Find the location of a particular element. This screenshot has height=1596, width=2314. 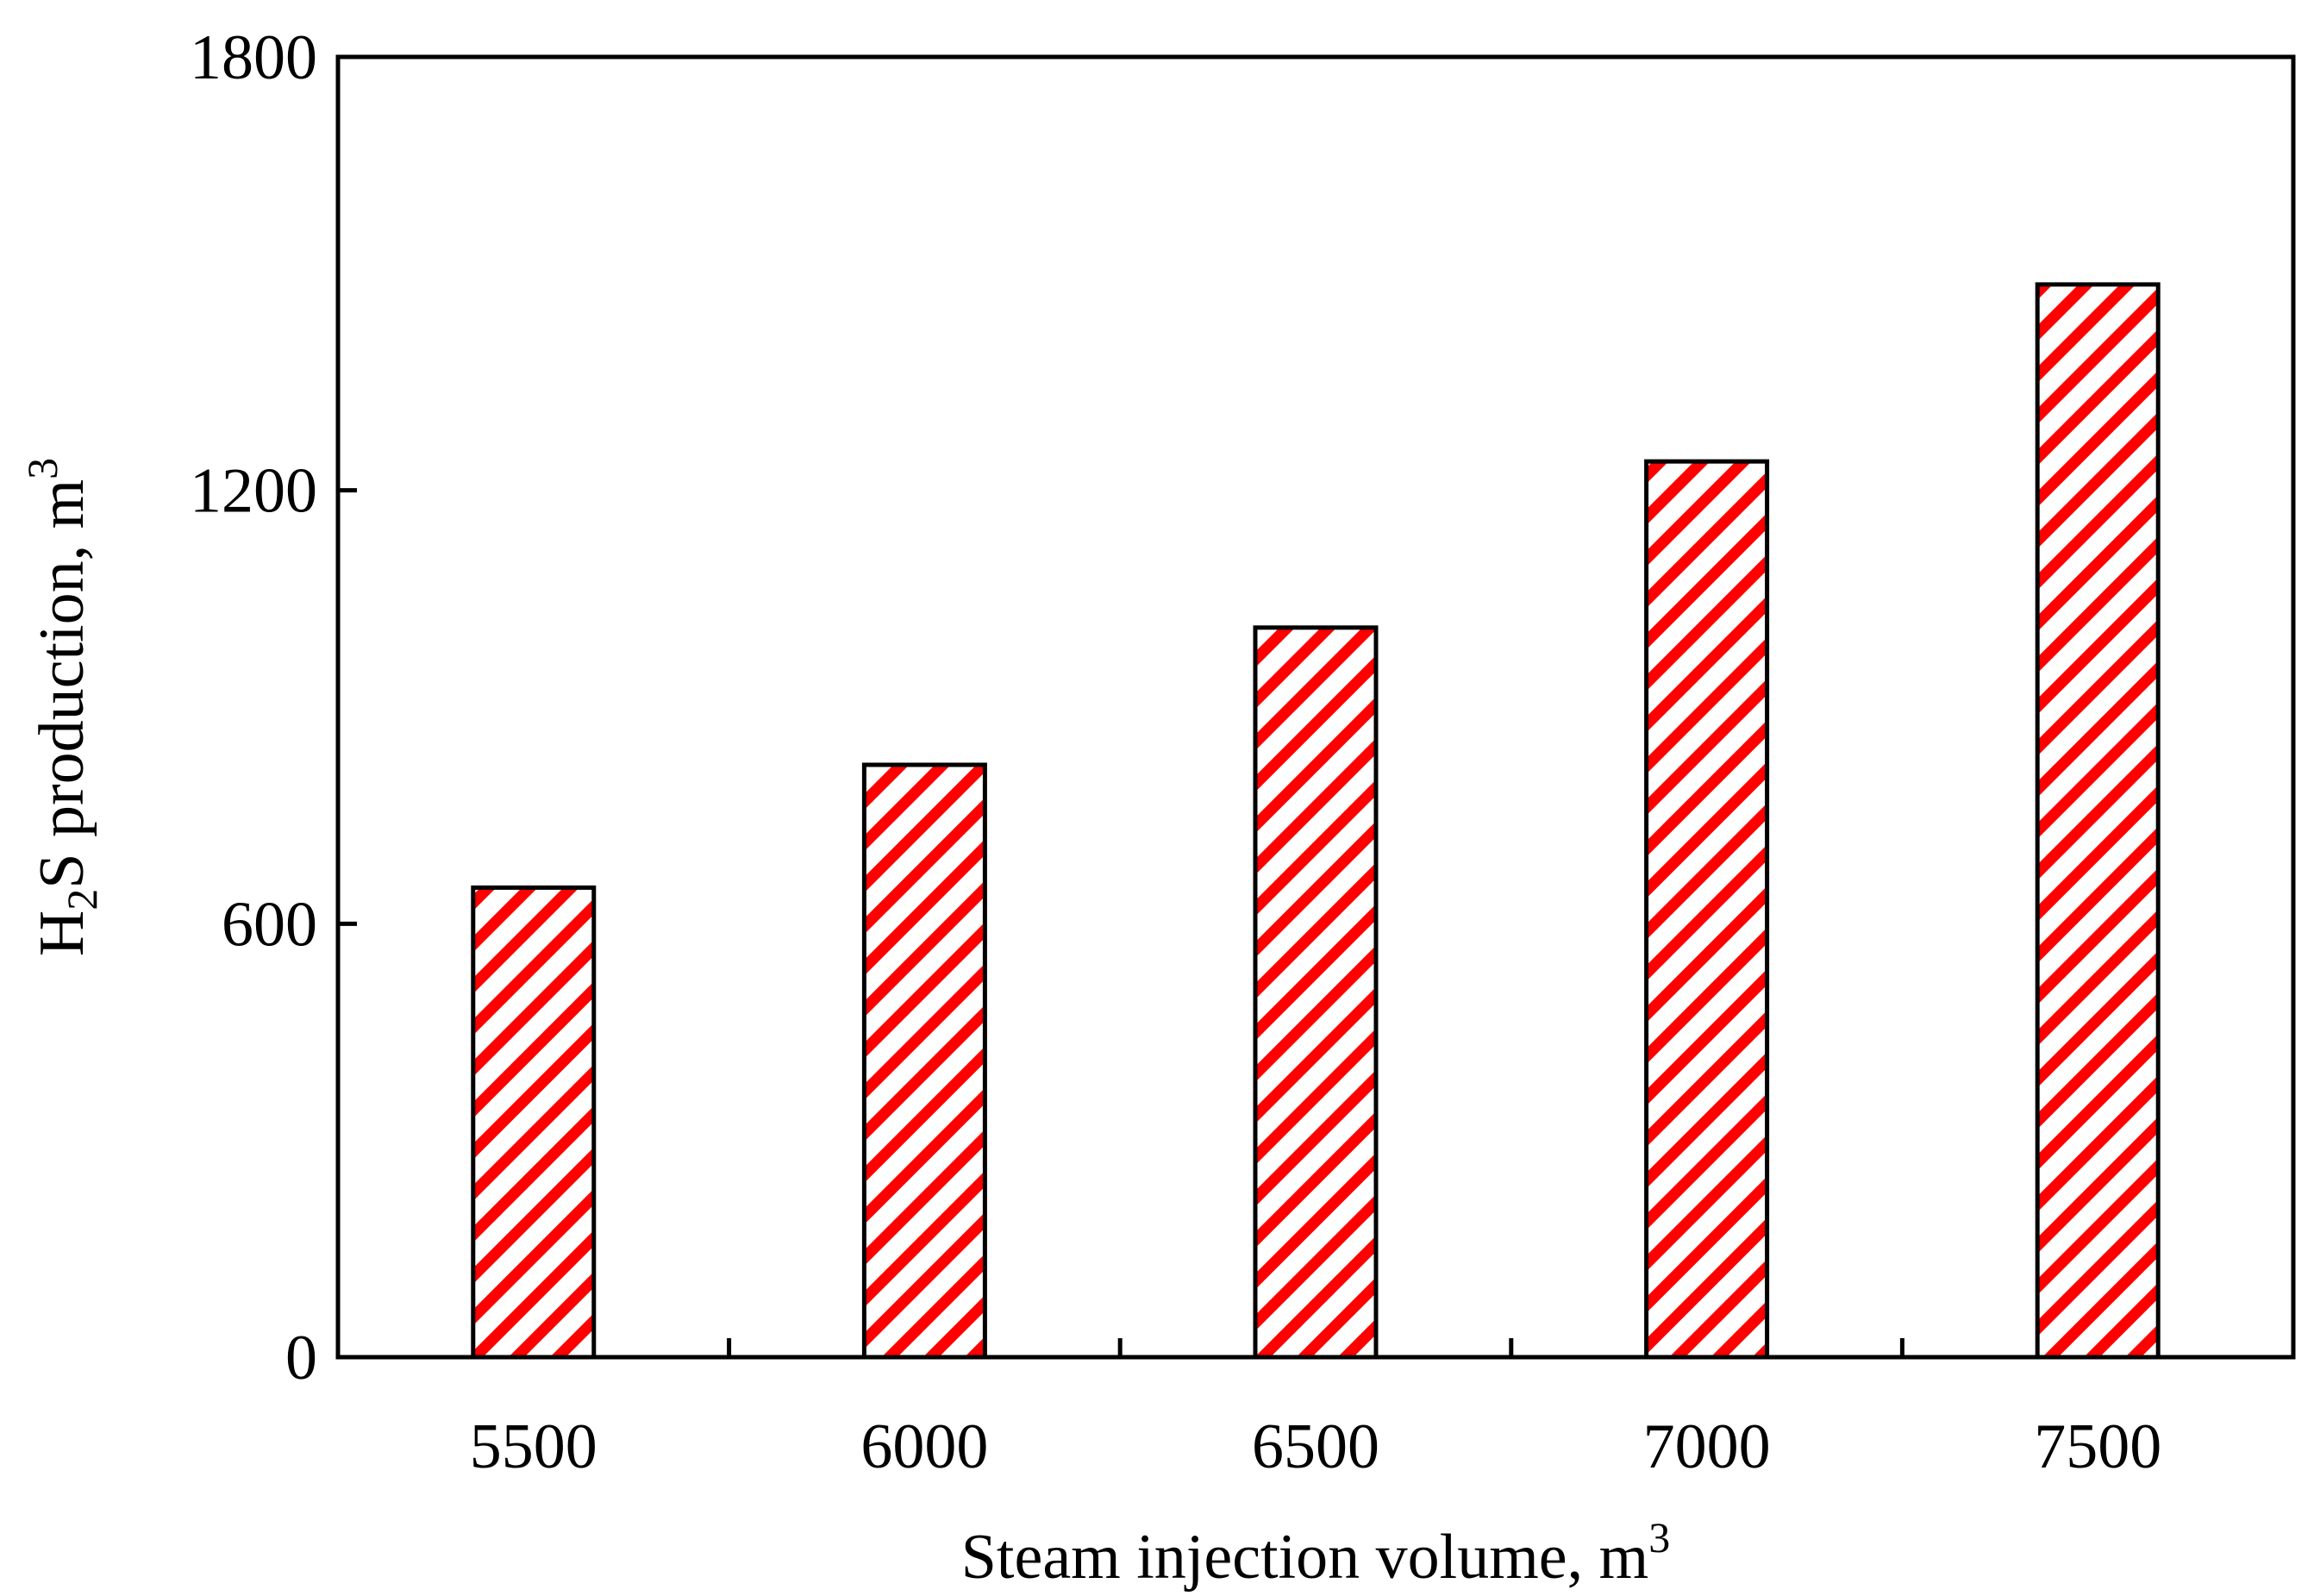

x-axis-title: Steam injection volume, m3 is located at coordinates (1316, 1553).